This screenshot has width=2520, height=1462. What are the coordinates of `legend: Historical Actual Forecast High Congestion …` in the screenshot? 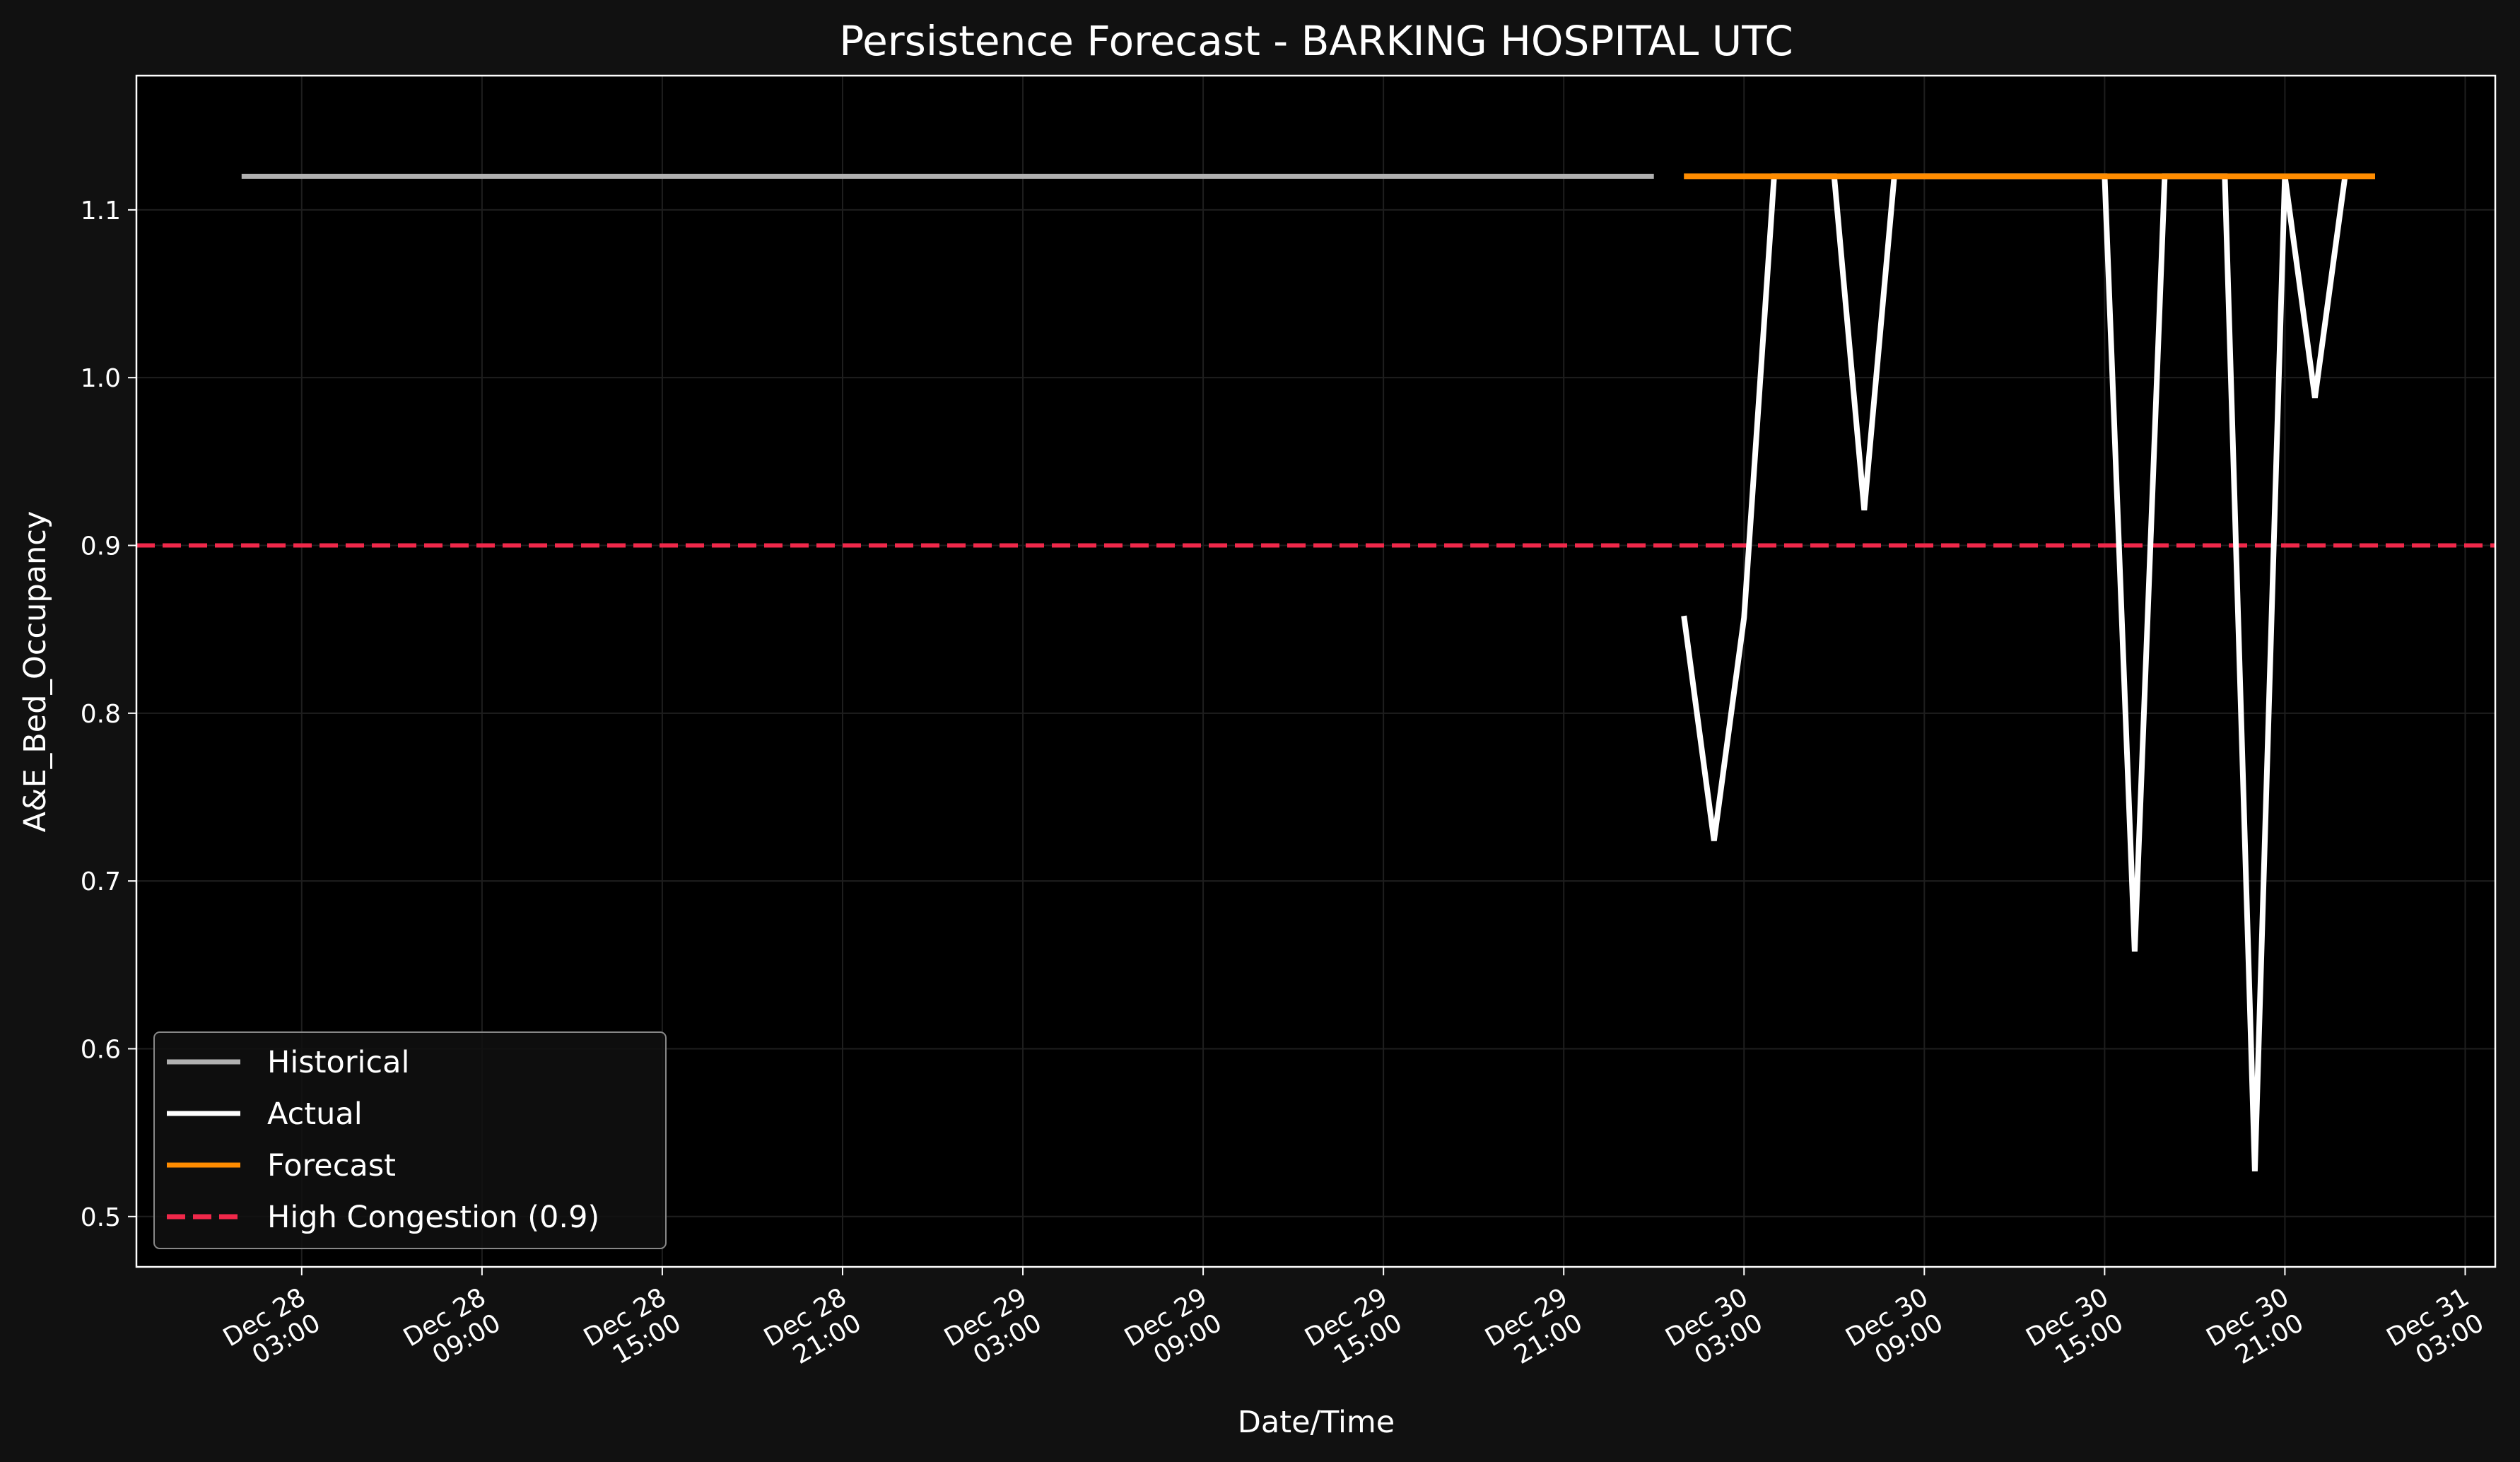 It's located at (410, 1140).